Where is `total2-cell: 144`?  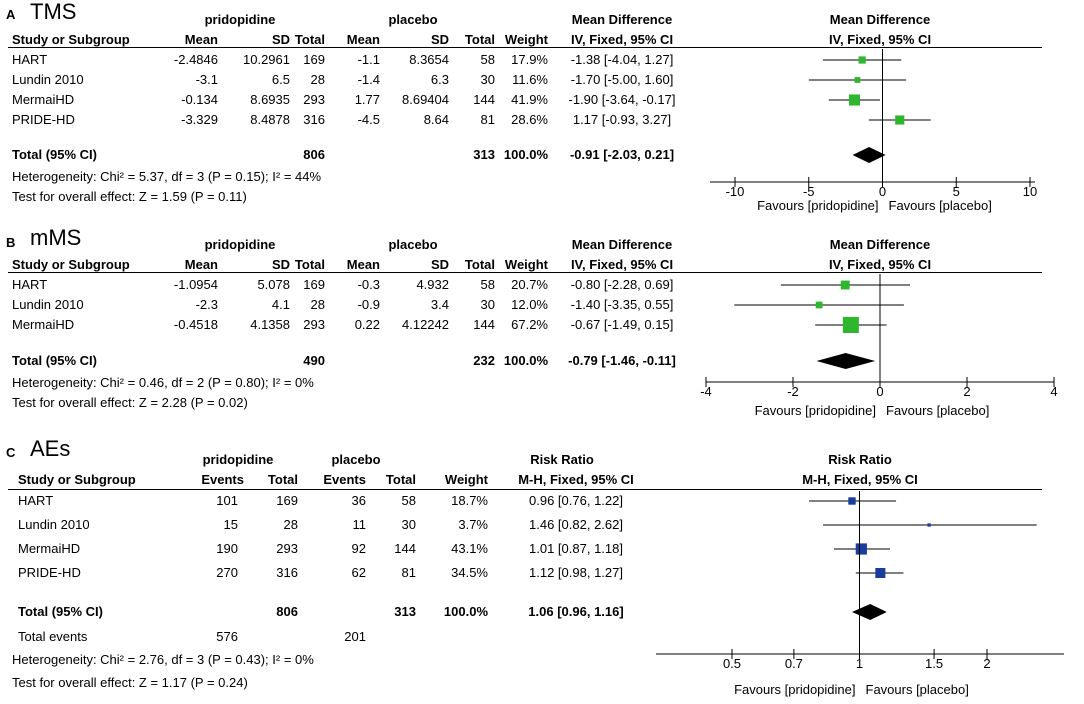
total2-cell: 144 is located at coordinates (405, 548).